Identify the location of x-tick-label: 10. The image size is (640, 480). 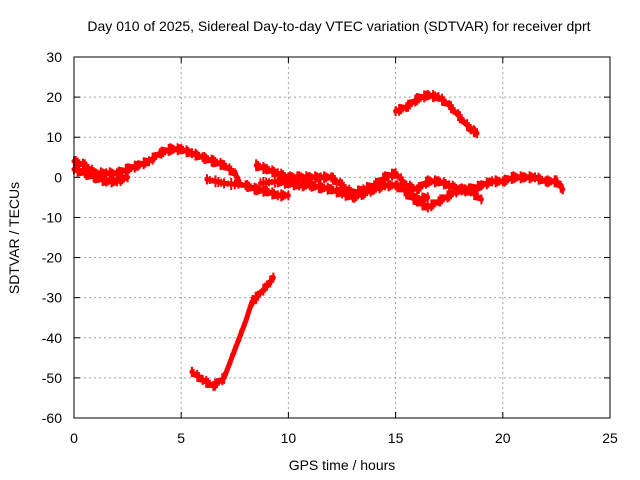
(289, 438).